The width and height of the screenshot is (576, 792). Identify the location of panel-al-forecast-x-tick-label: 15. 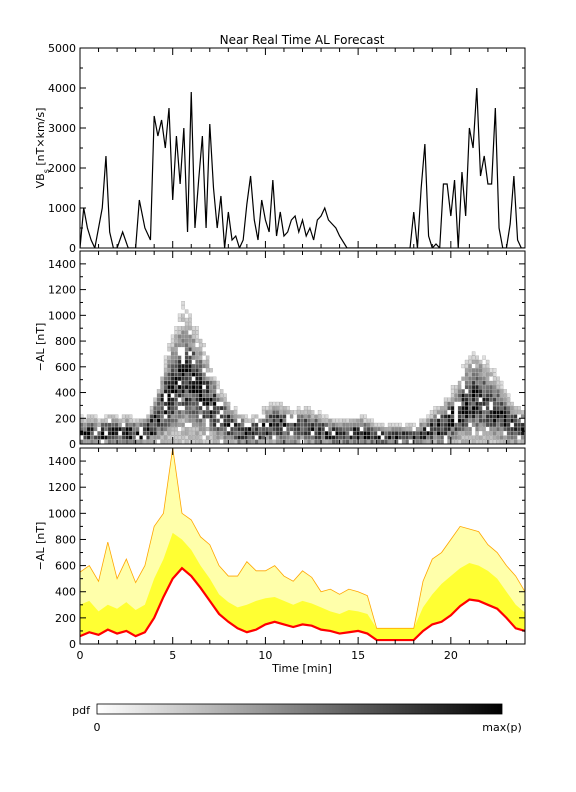
(358, 655).